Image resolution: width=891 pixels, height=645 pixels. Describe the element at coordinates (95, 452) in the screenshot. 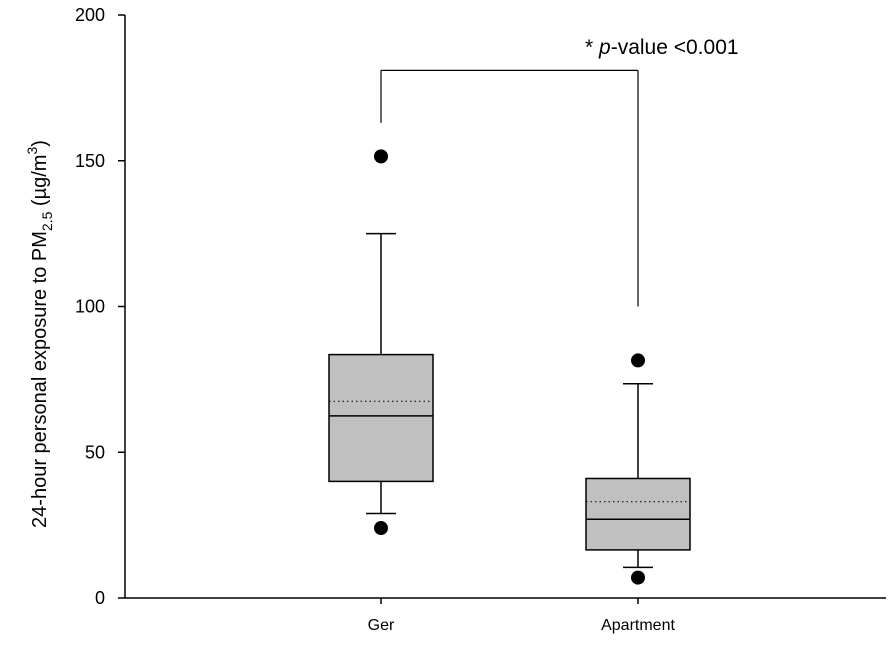

I see `y-tick-label: 50` at that location.